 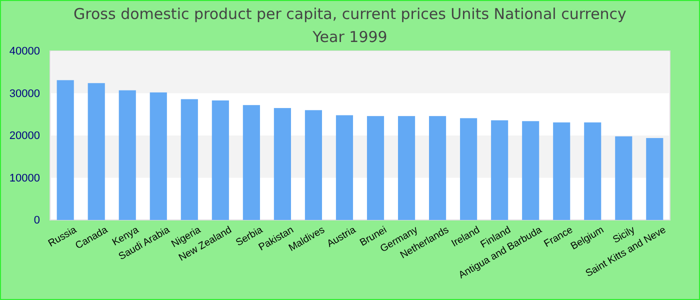 What do you see at coordinates (24, 178) in the screenshot?
I see `y-tick-label: 10000` at bounding box center [24, 178].